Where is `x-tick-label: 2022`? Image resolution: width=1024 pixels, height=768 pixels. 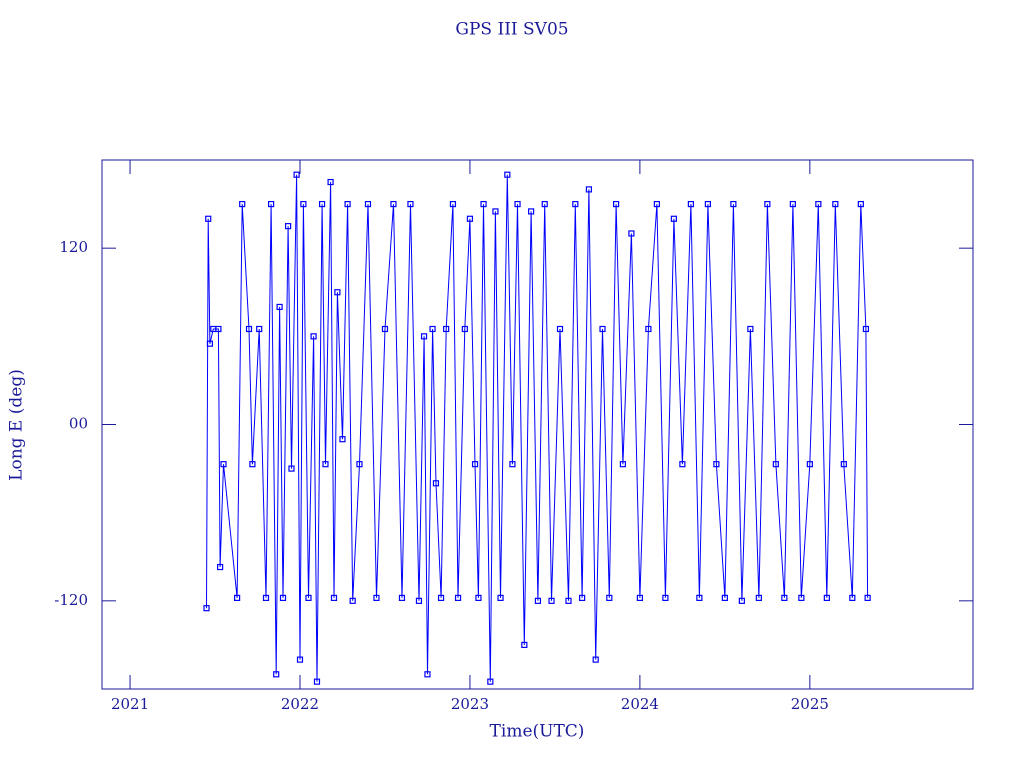
x-tick-label: 2022 is located at coordinates (300, 704).